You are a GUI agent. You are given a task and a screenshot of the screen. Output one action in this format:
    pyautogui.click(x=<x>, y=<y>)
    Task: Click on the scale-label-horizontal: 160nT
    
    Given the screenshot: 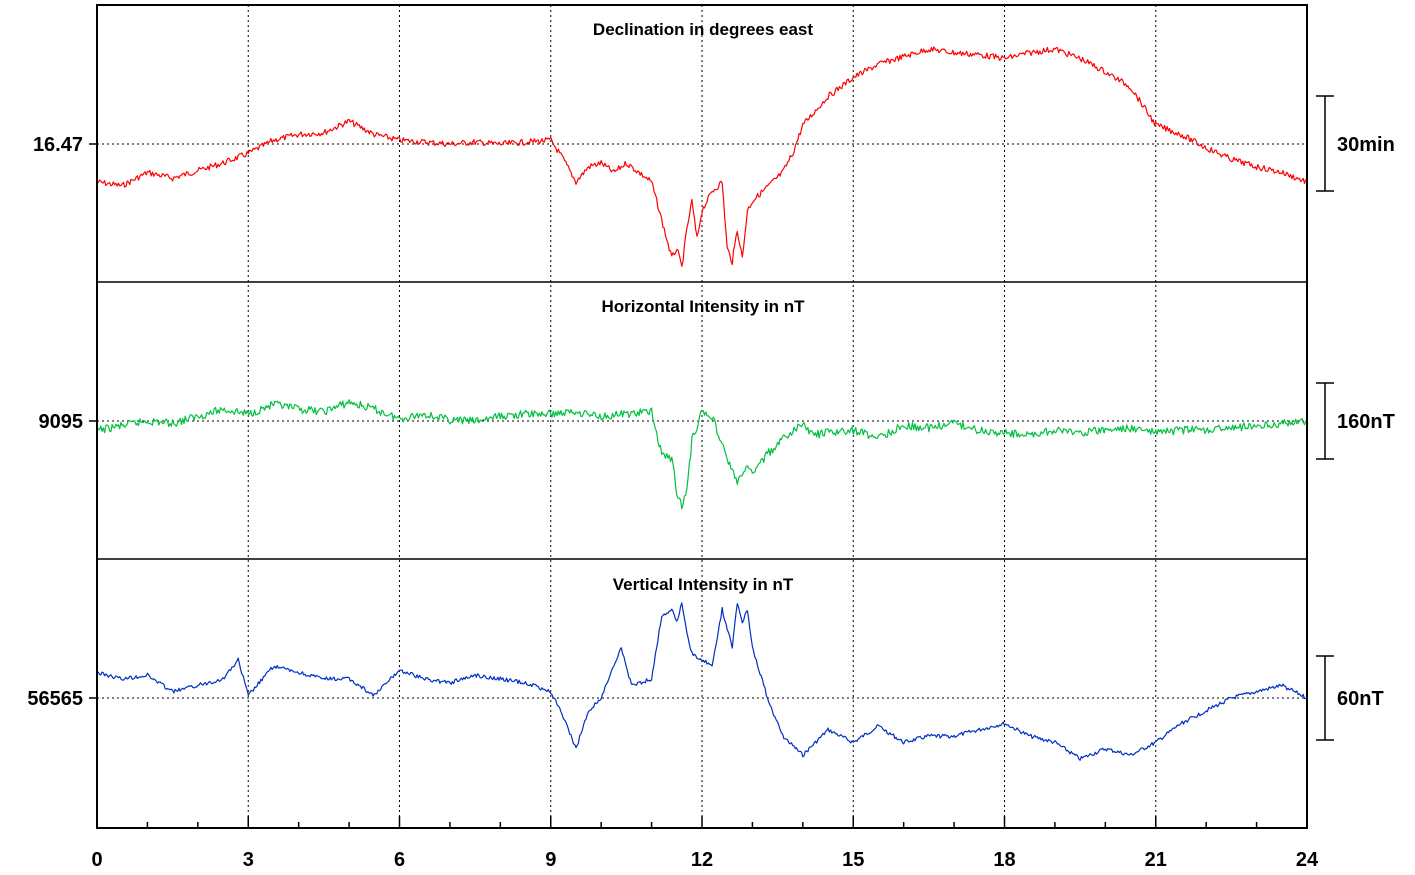 What is the action you would take?
    pyautogui.click(x=1366, y=422)
    